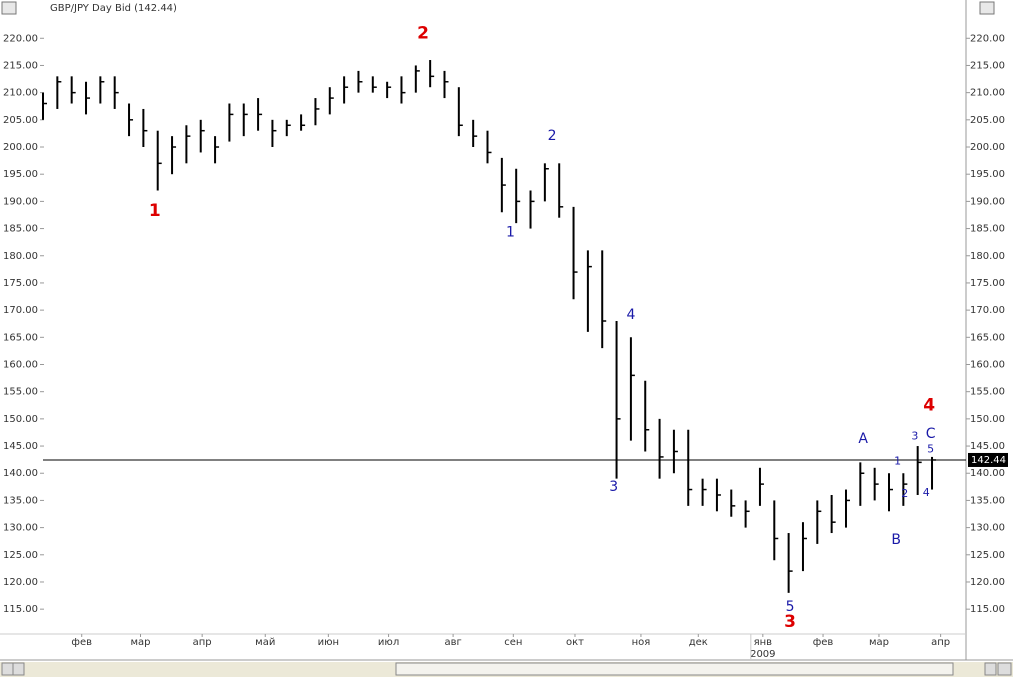  I want to click on scroll-thumb, so click(674, 669).